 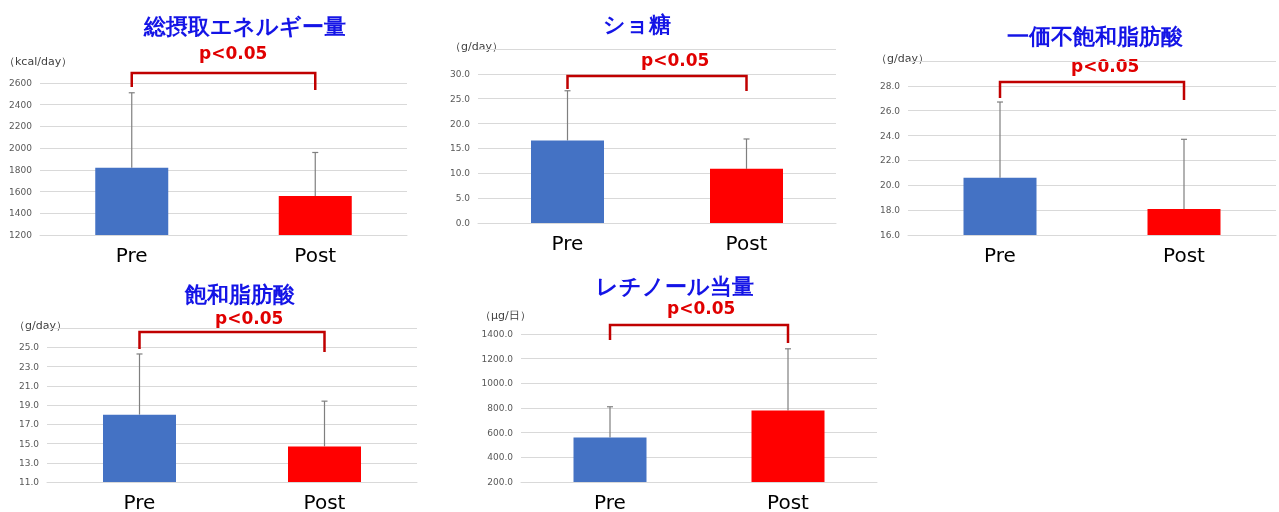 What do you see at coordinates (29, 405) in the screenshot?
I see `y-tick-label: 19.0` at bounding box center [29, 405].